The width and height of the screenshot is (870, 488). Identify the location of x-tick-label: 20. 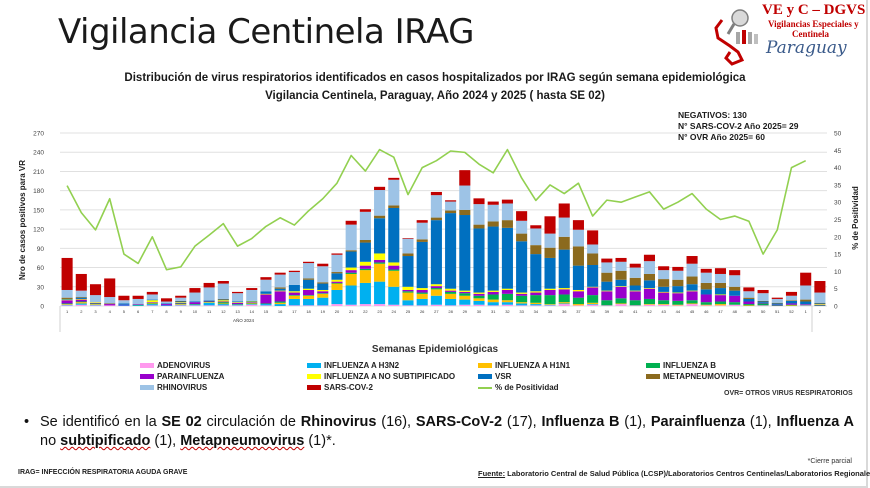
(337, 311).